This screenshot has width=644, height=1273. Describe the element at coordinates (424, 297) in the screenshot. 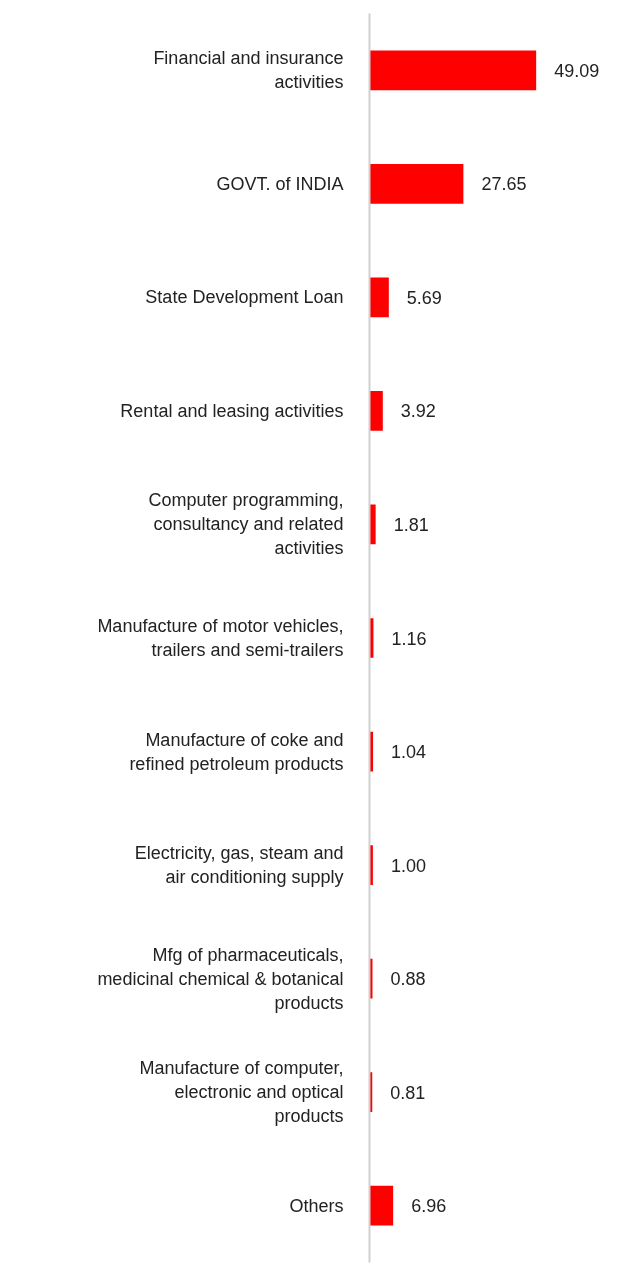

I see `data-label: 5.69` at that location.